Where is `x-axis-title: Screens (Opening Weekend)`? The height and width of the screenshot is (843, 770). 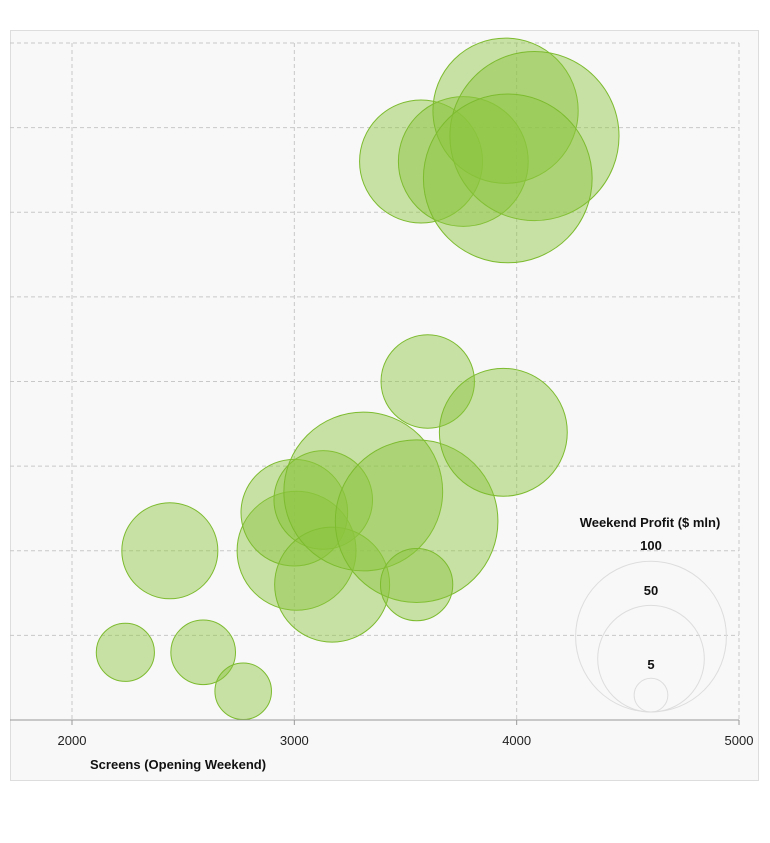
x-axis-title: Screens (Opening Weekend) is located at coordinates (178, 764).